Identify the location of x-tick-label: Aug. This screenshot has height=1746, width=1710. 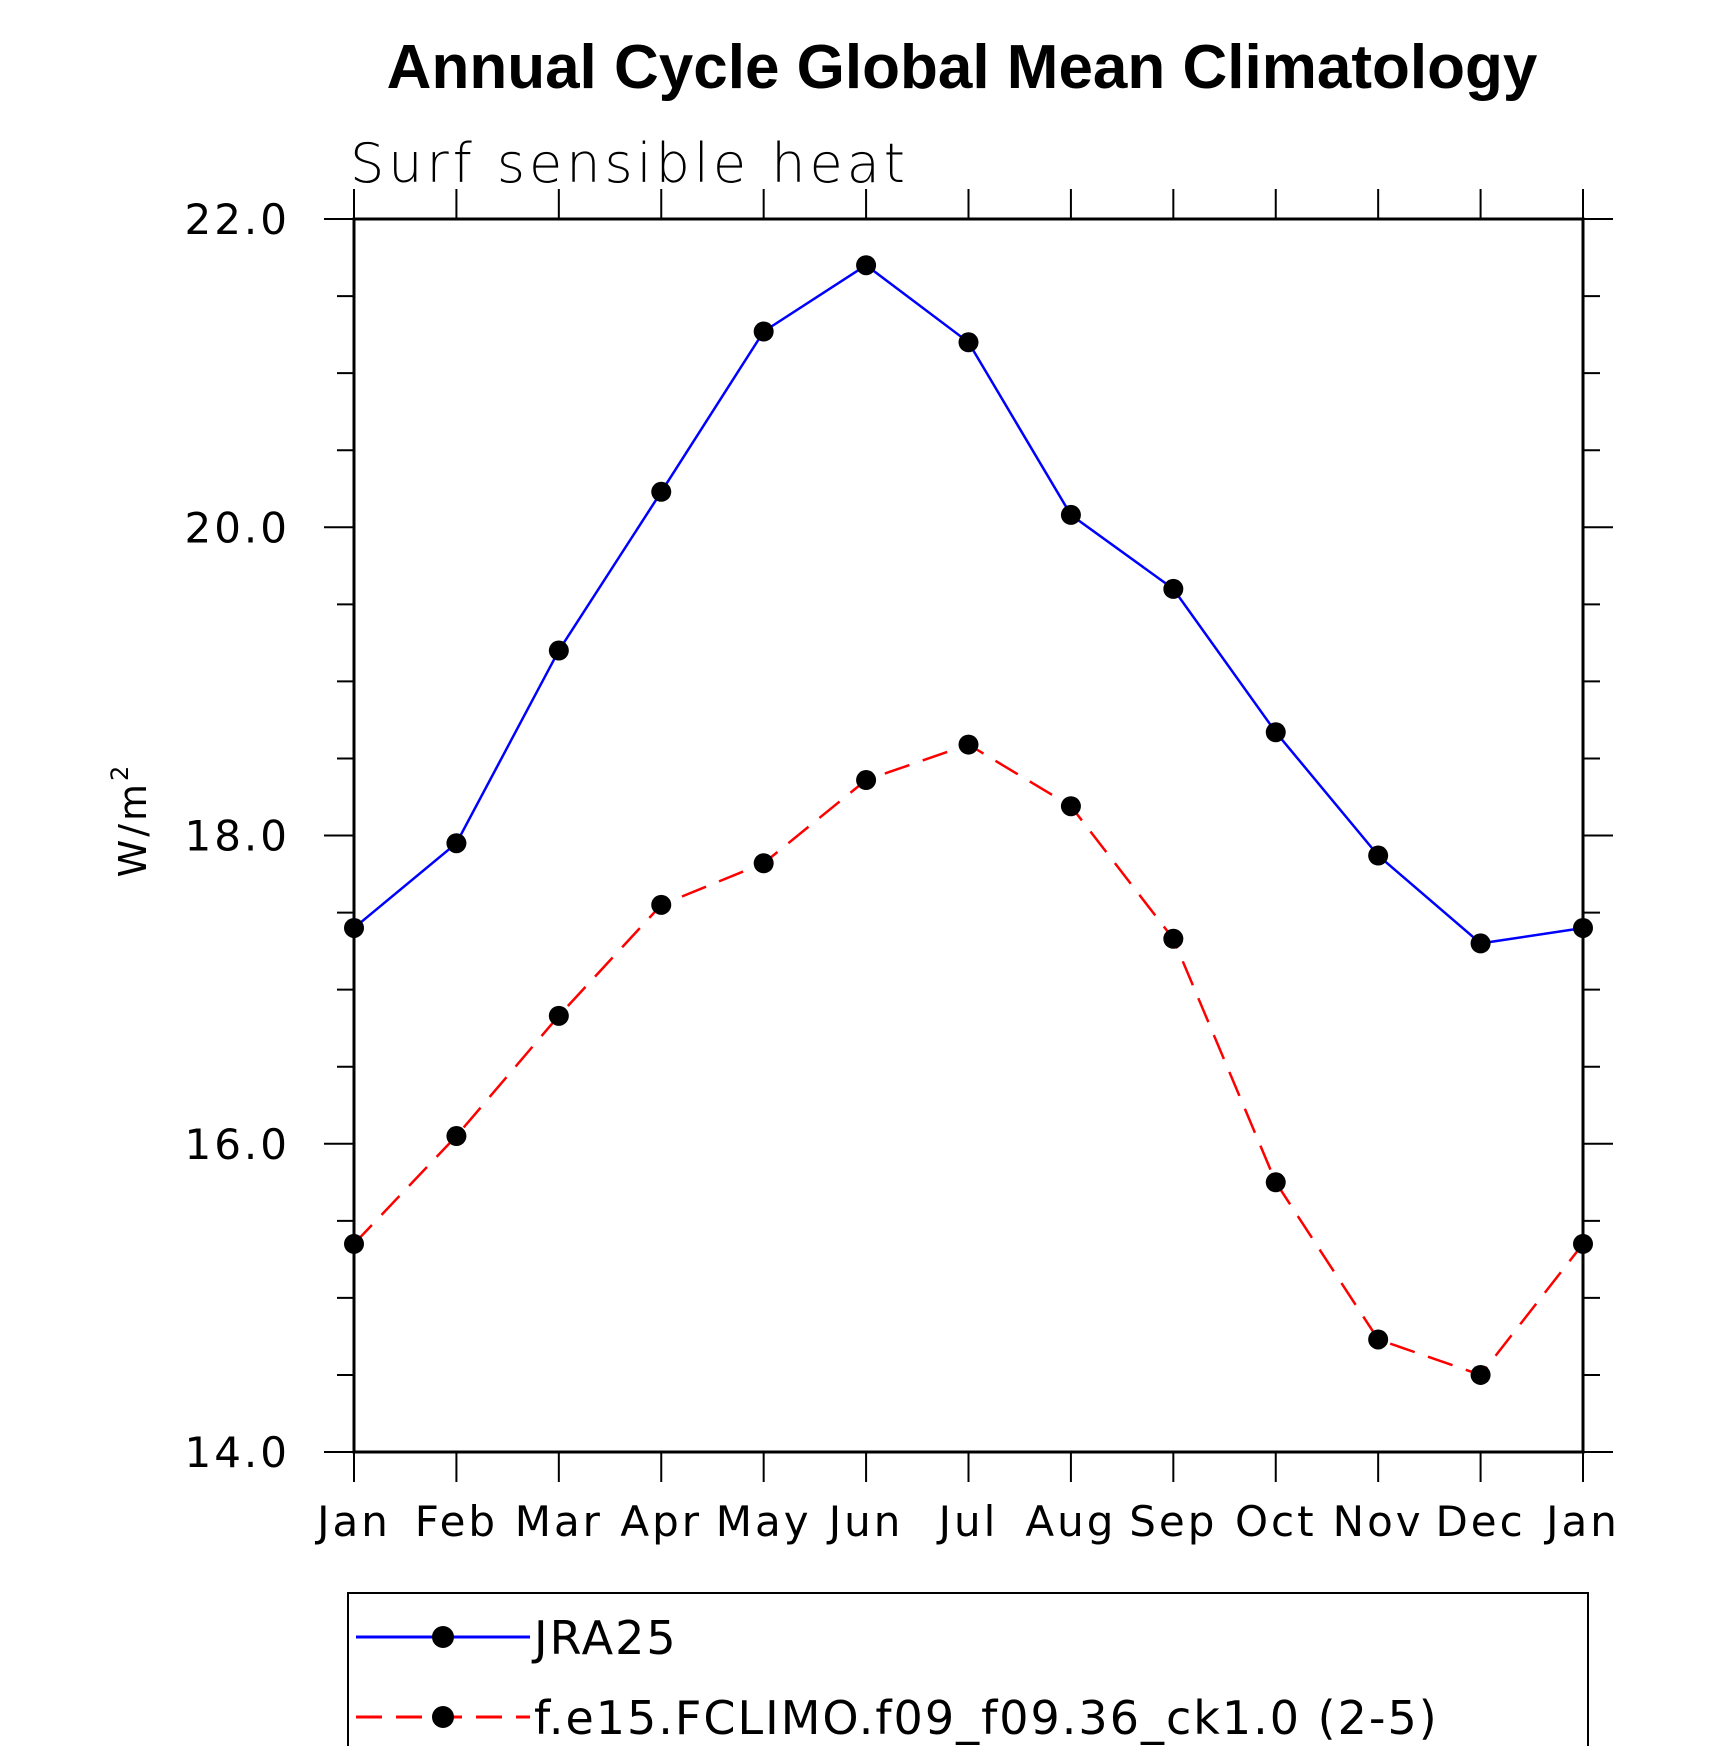
(1070, 1521).